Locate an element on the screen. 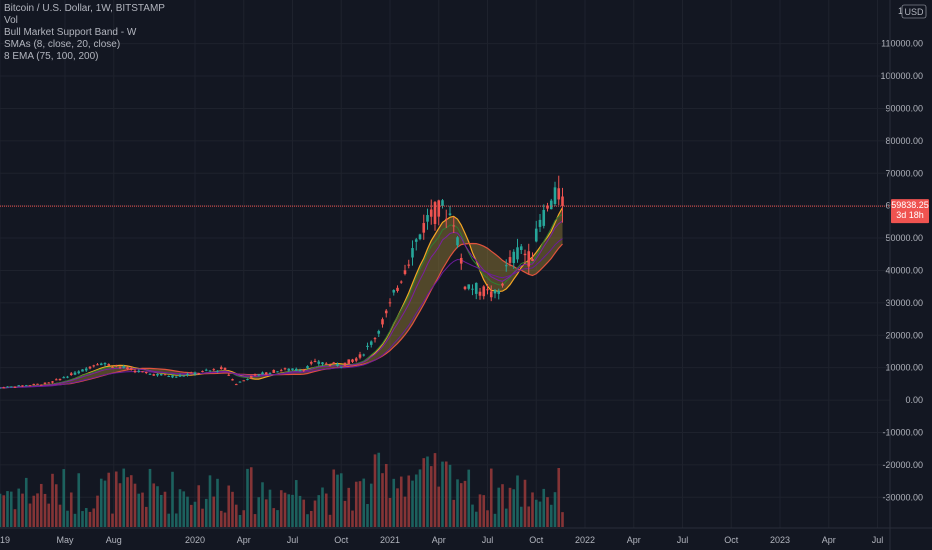 Image resolution: width=932 pixels, height=550 pixels. volume-bars is located at coordinates (282, 489).